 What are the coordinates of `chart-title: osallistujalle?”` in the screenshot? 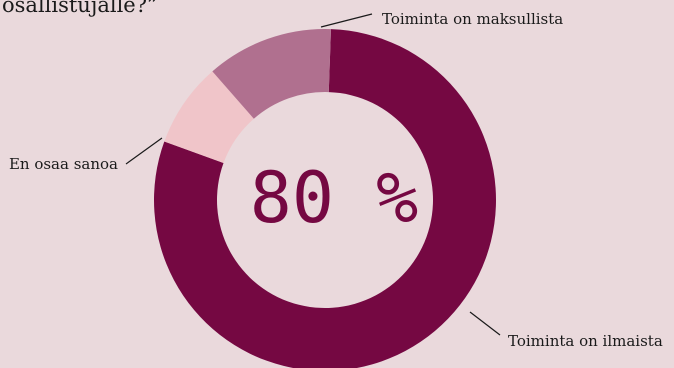 It's located at (80, 8).